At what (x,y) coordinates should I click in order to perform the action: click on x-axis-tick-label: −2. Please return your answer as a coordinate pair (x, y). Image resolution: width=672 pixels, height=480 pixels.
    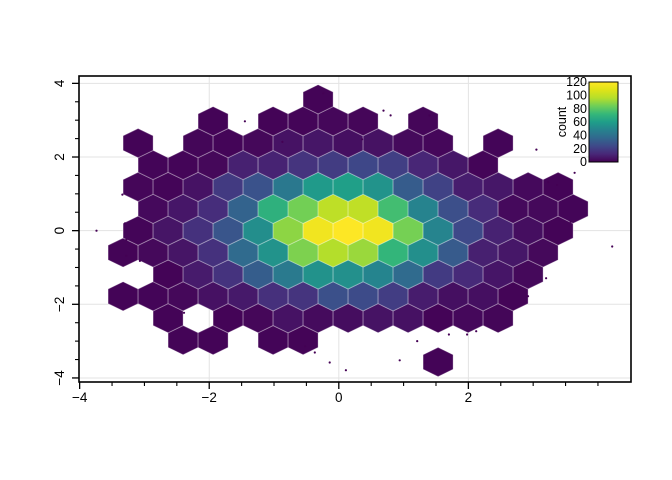
    Looking at the image, I should click on (209, 397).